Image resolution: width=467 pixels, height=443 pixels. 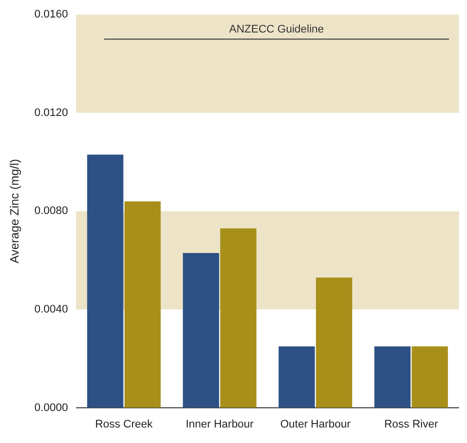 What do you see at coordinates (276, 30) in the screenshot?
I see `ref-line-label: ANZECC Guideline` at bounding box center [276, 30].